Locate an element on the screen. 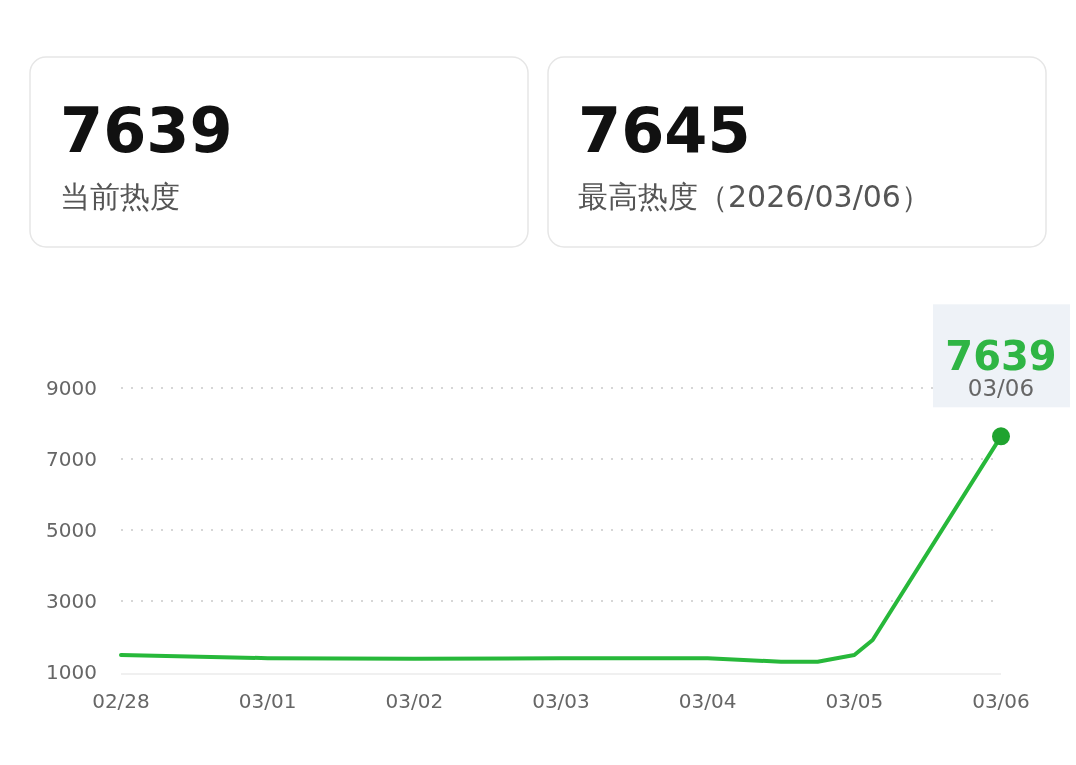 The image size is (1076, 765). x-tick-label: 03/04 is located at coordinates (707, 701).